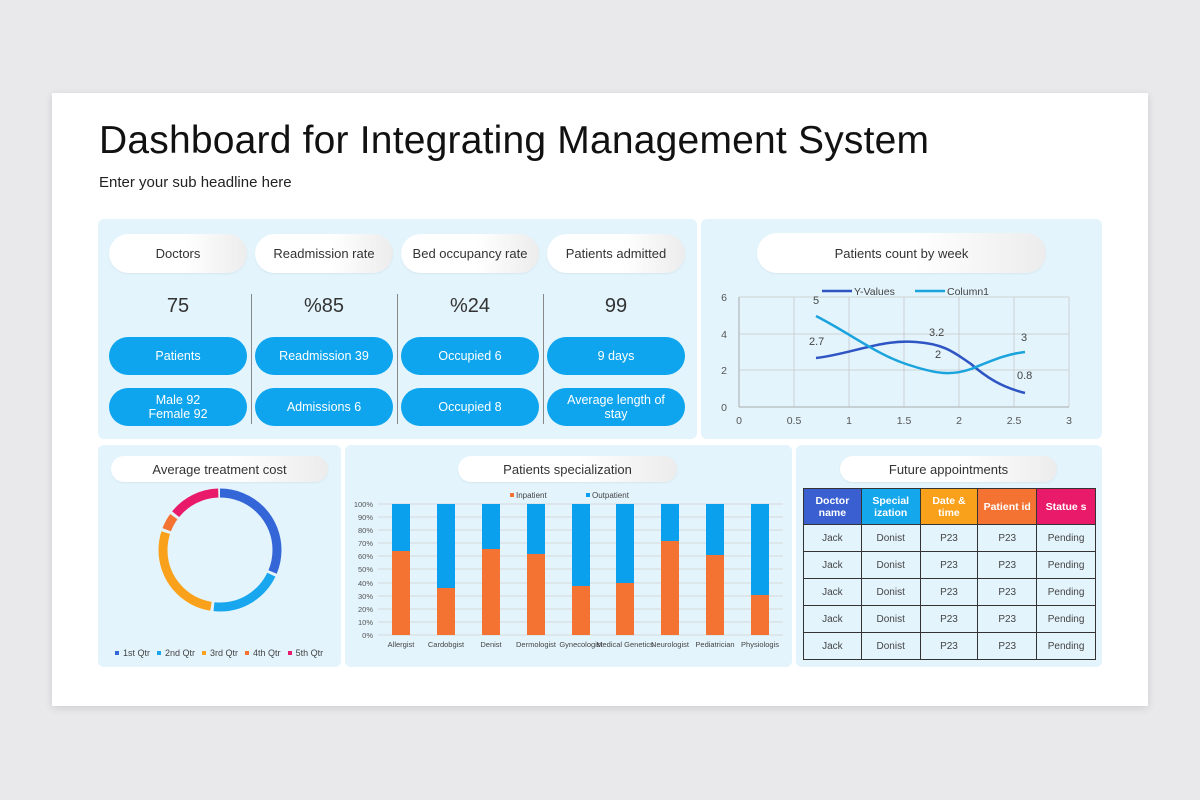  What do you see at coordinates (625, 644) in the screenshot?
I see `svg-text: Medical Genetics` at bounding box center [625, 644].